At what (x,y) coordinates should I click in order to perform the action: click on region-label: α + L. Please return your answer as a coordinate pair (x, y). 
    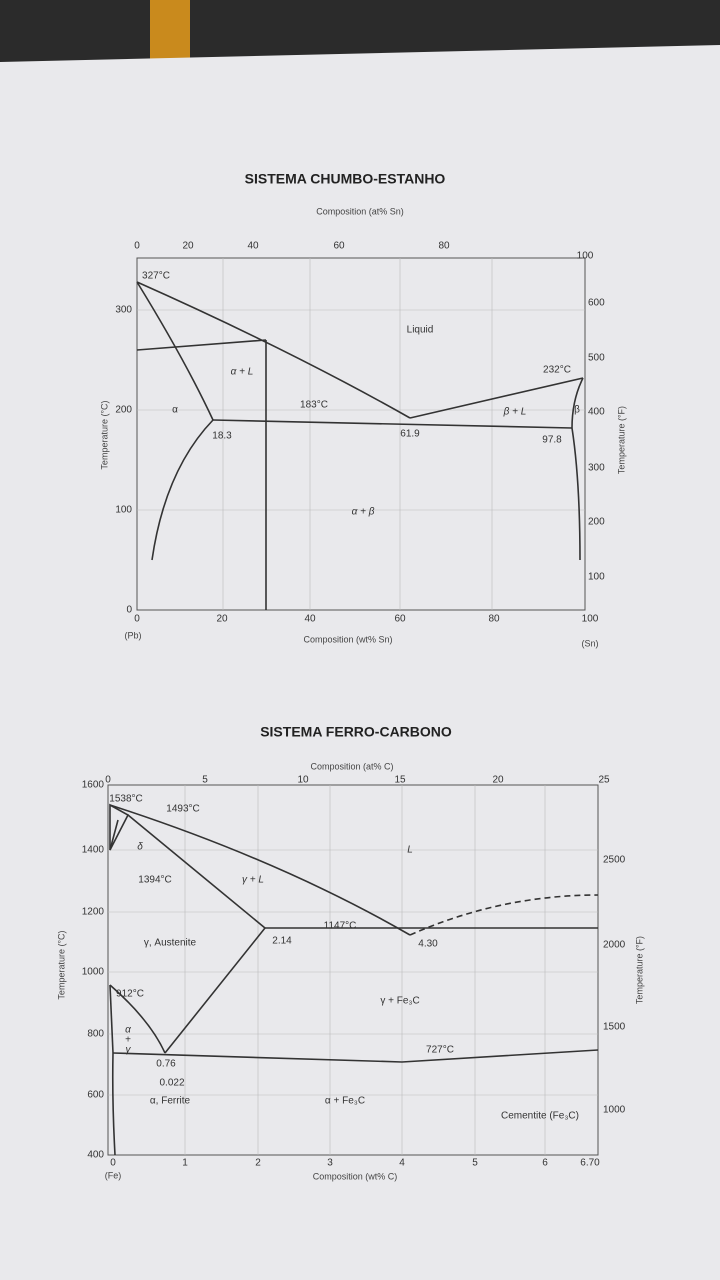
    Looking at the image, I should click on (242, 372).